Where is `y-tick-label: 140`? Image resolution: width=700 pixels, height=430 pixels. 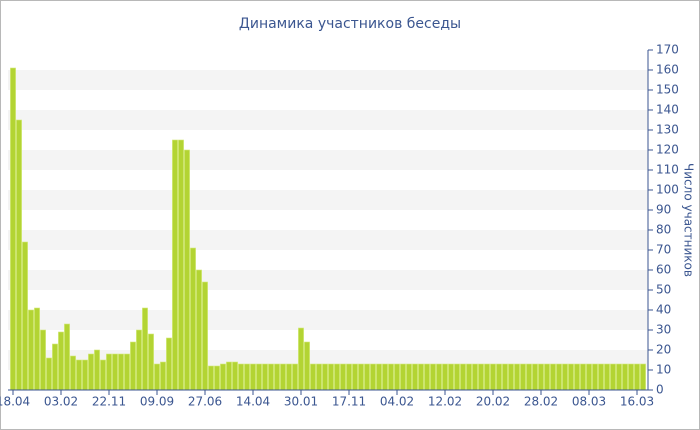 y-tick-label: 140 is located at coordinates (667, 110).